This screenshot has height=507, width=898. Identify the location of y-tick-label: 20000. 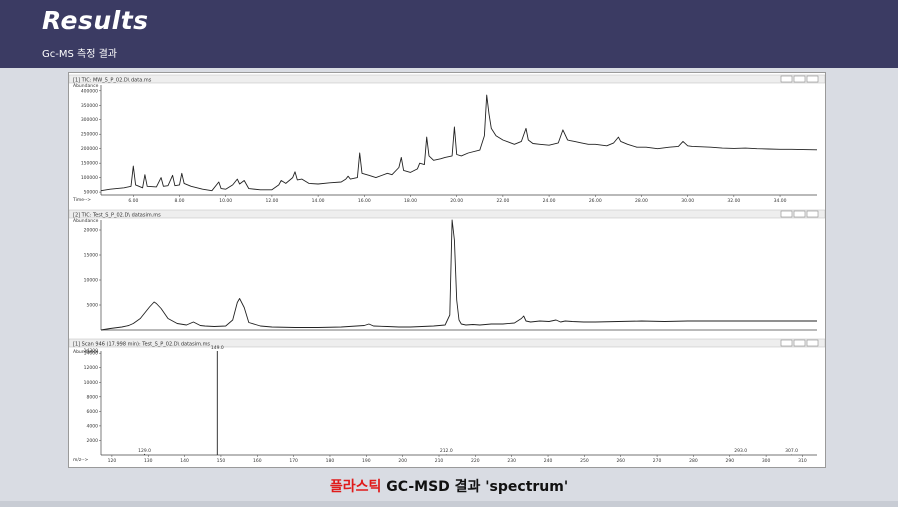
(91, 231).